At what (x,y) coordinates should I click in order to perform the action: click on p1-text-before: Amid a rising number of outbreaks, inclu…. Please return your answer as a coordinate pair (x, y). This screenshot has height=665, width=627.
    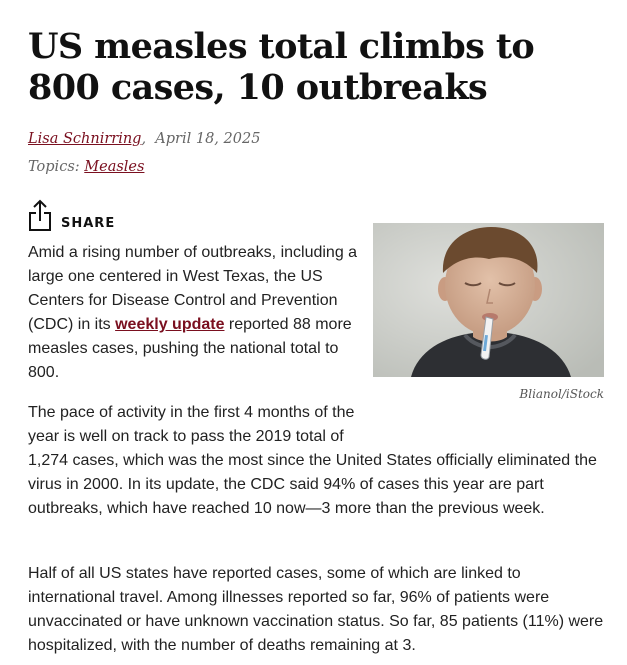
    Looking at the image, I should click on (193, 288).